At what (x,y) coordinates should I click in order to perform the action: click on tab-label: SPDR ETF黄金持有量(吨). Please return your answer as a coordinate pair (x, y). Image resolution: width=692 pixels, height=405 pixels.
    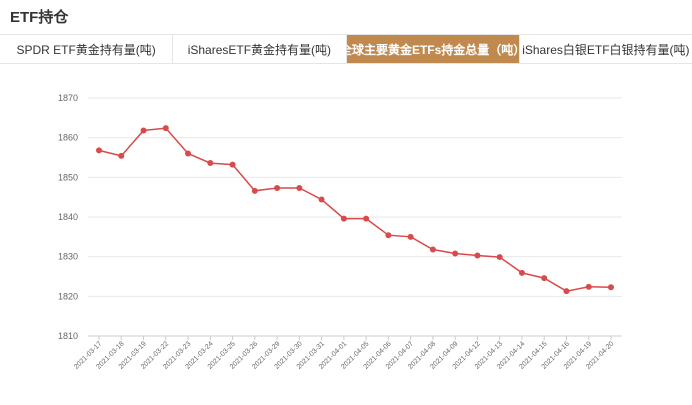
    Looking at the image, I should click on (86, 49).